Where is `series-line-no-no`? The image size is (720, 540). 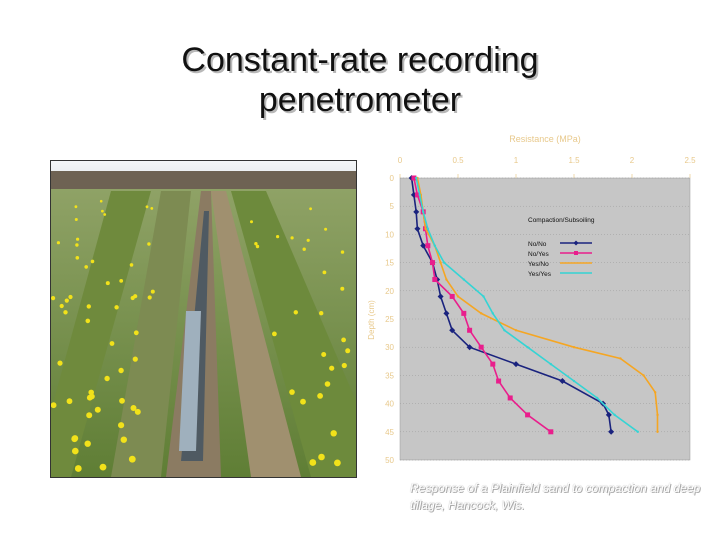
series-line-no-no is located at coordinates (511, 304).